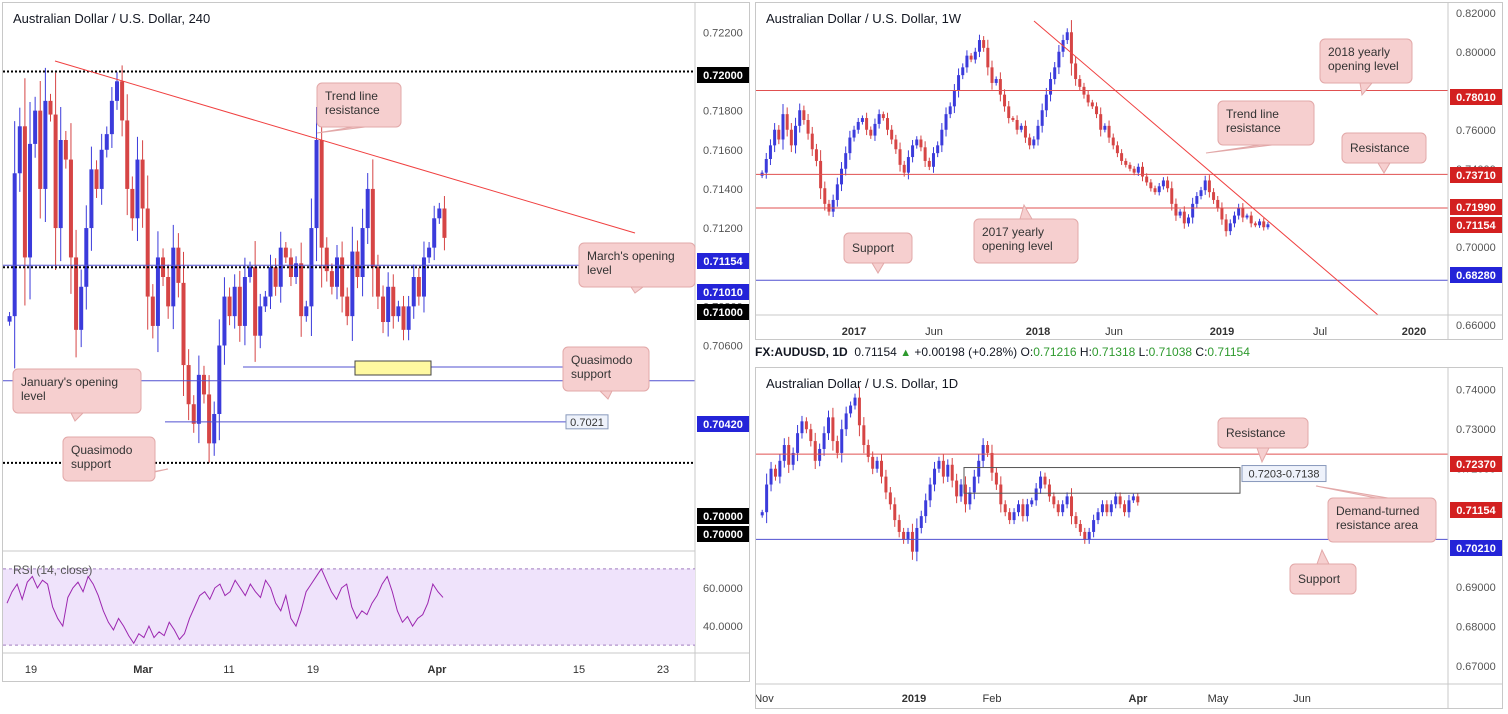 The width and height of the screenshot is (1508, 714). Describe the element at coordinates (723, 293) in the screenshot. I see `price-tag-label: 0.71010` at that location.